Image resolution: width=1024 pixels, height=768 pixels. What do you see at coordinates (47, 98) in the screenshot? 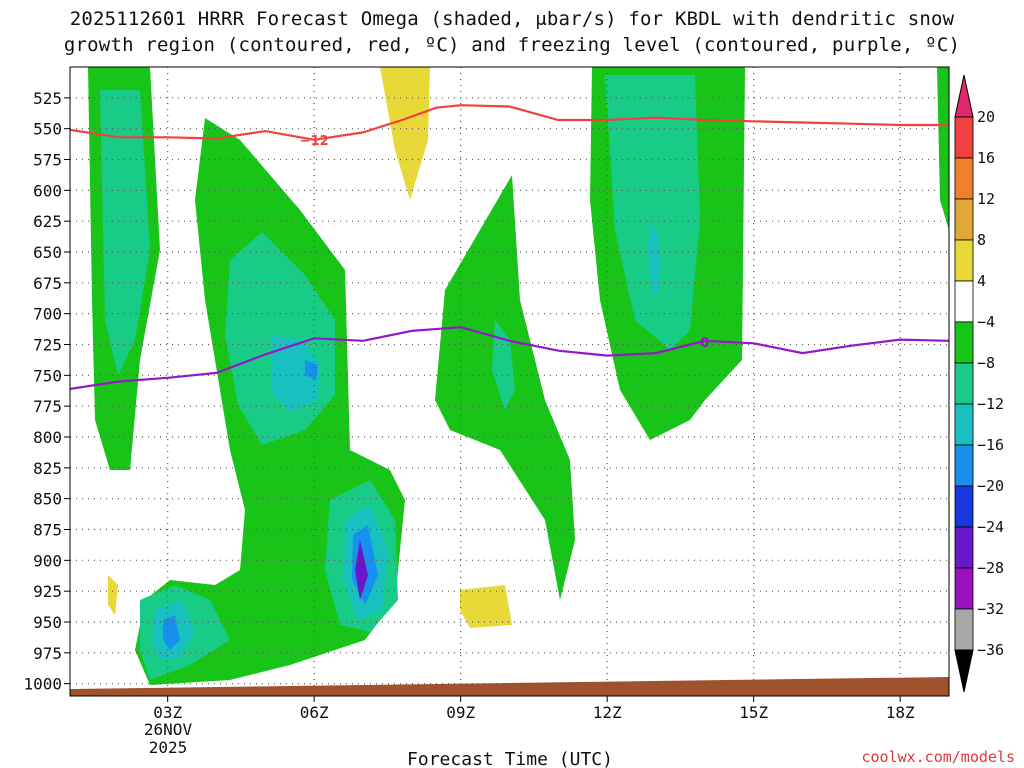
I see `y-tick-label: 525` at bounding box center [47, 98].